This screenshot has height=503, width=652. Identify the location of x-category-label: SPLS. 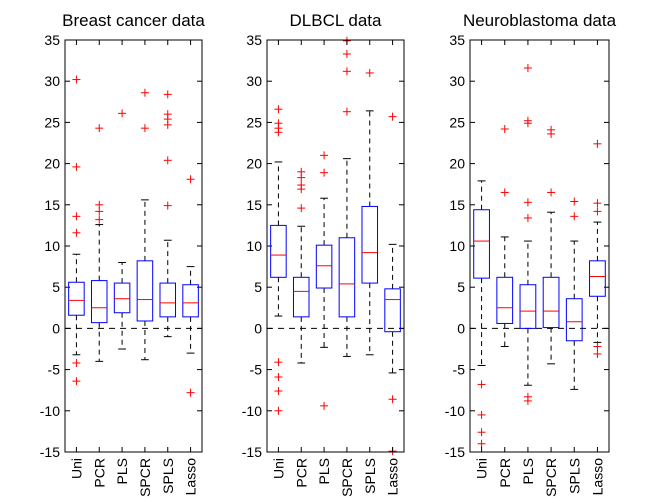
(370, 476).